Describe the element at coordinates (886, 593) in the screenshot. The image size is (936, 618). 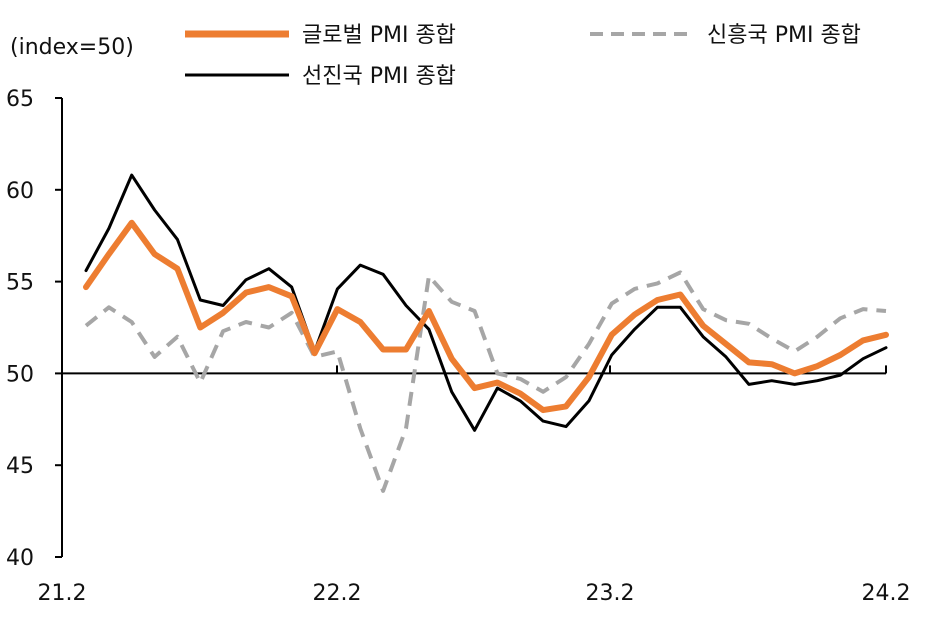
I see `x-tick-label: 24.2` at that location.